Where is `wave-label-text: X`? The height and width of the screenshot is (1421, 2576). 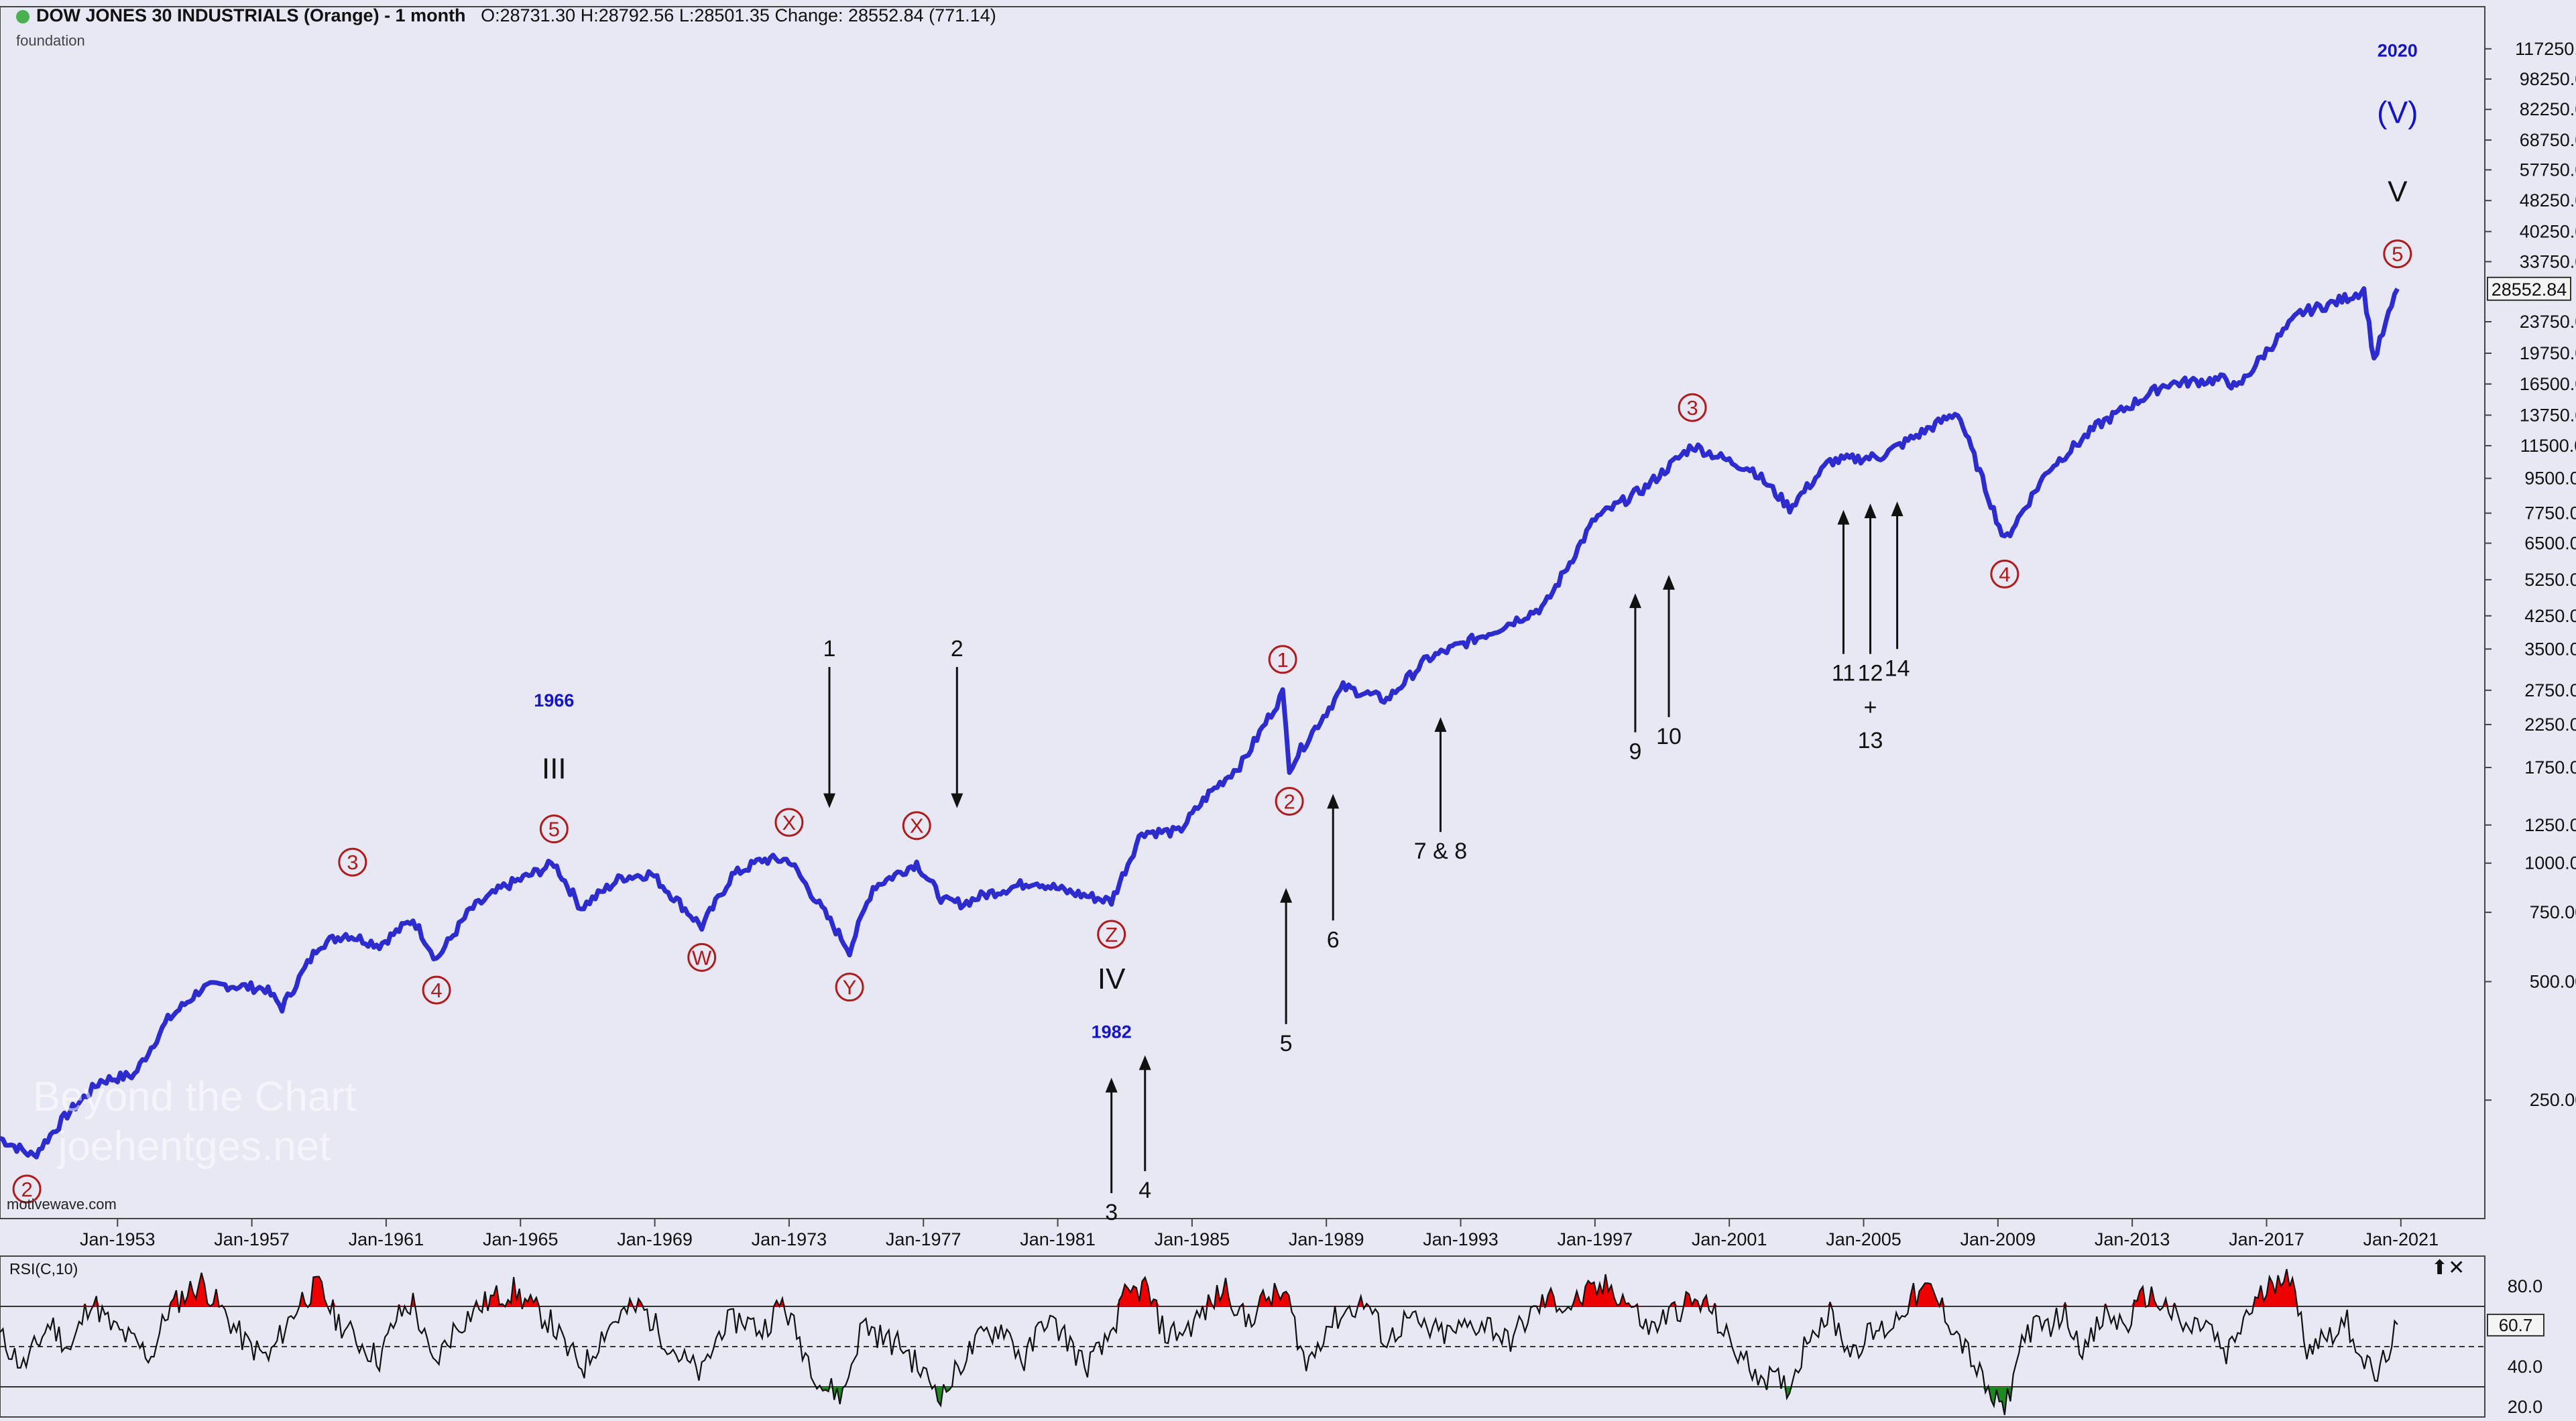
wave-label-text: X is located at coordinates (917, 826).